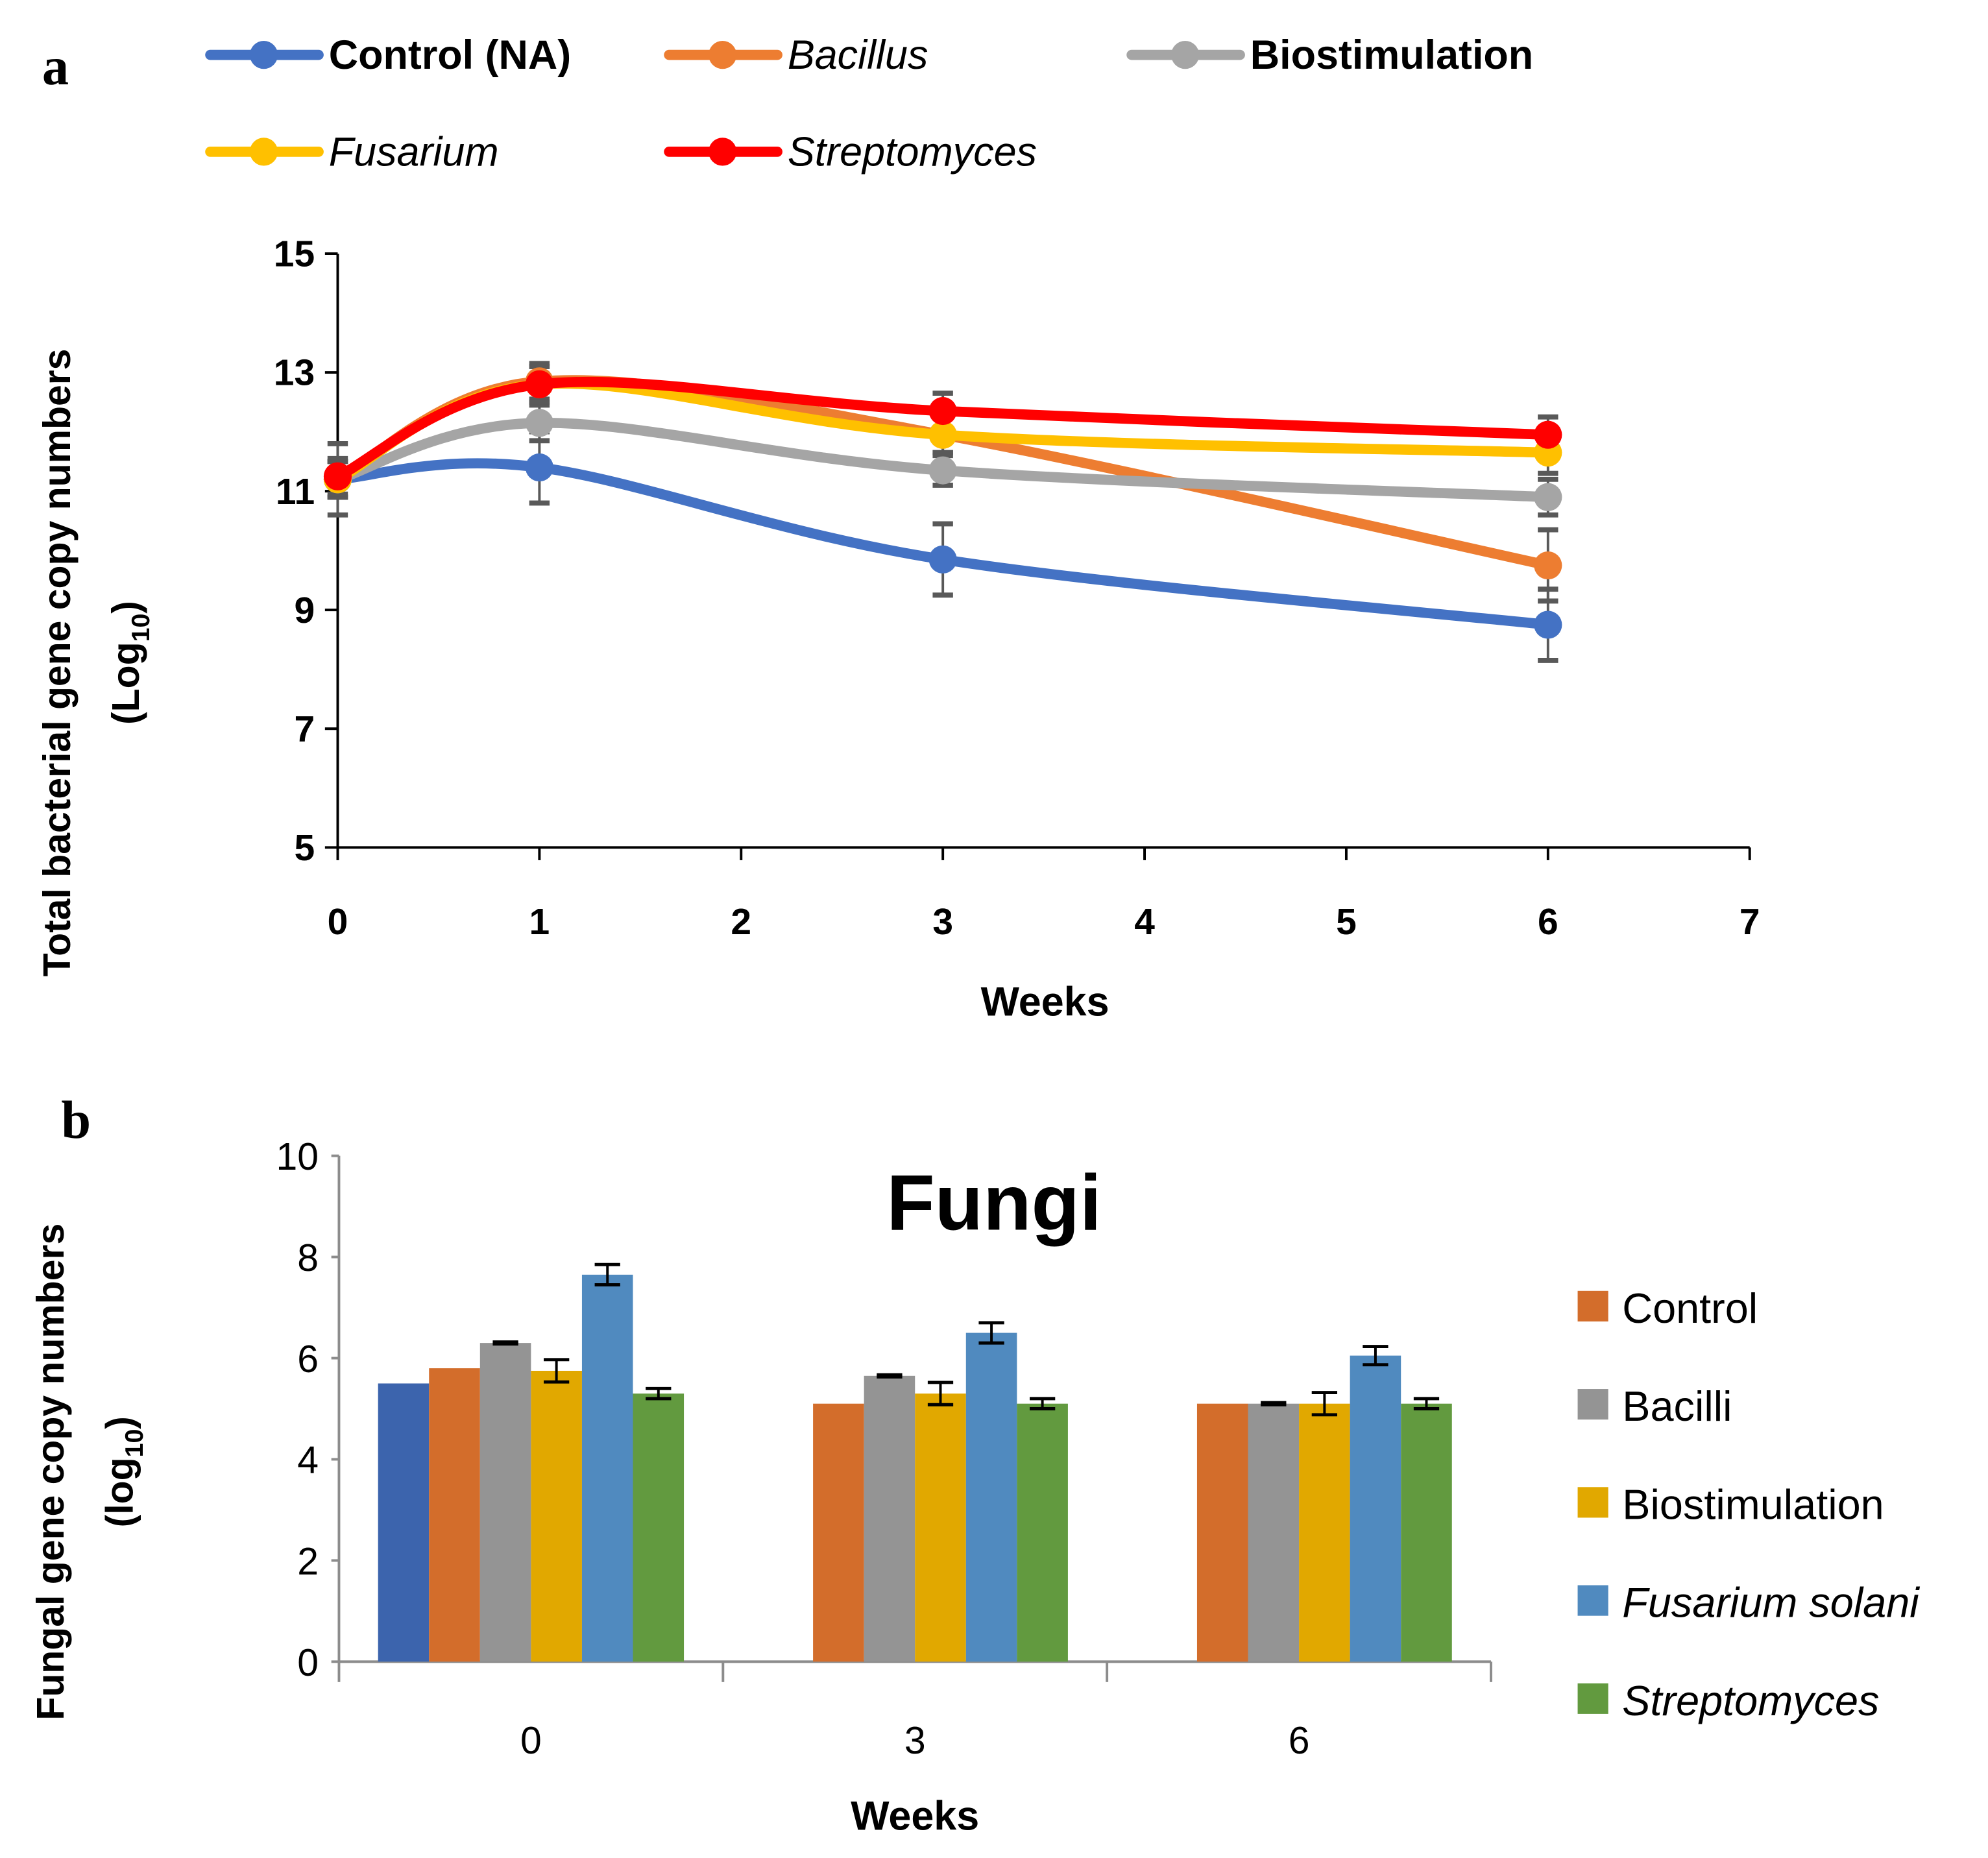 Image resolution: width=1988 pixels, height=1858 pixels. Describe the element at coordinates (297, 1157) in the screenshot. I see `y-tick-label-b: 10` at that location.